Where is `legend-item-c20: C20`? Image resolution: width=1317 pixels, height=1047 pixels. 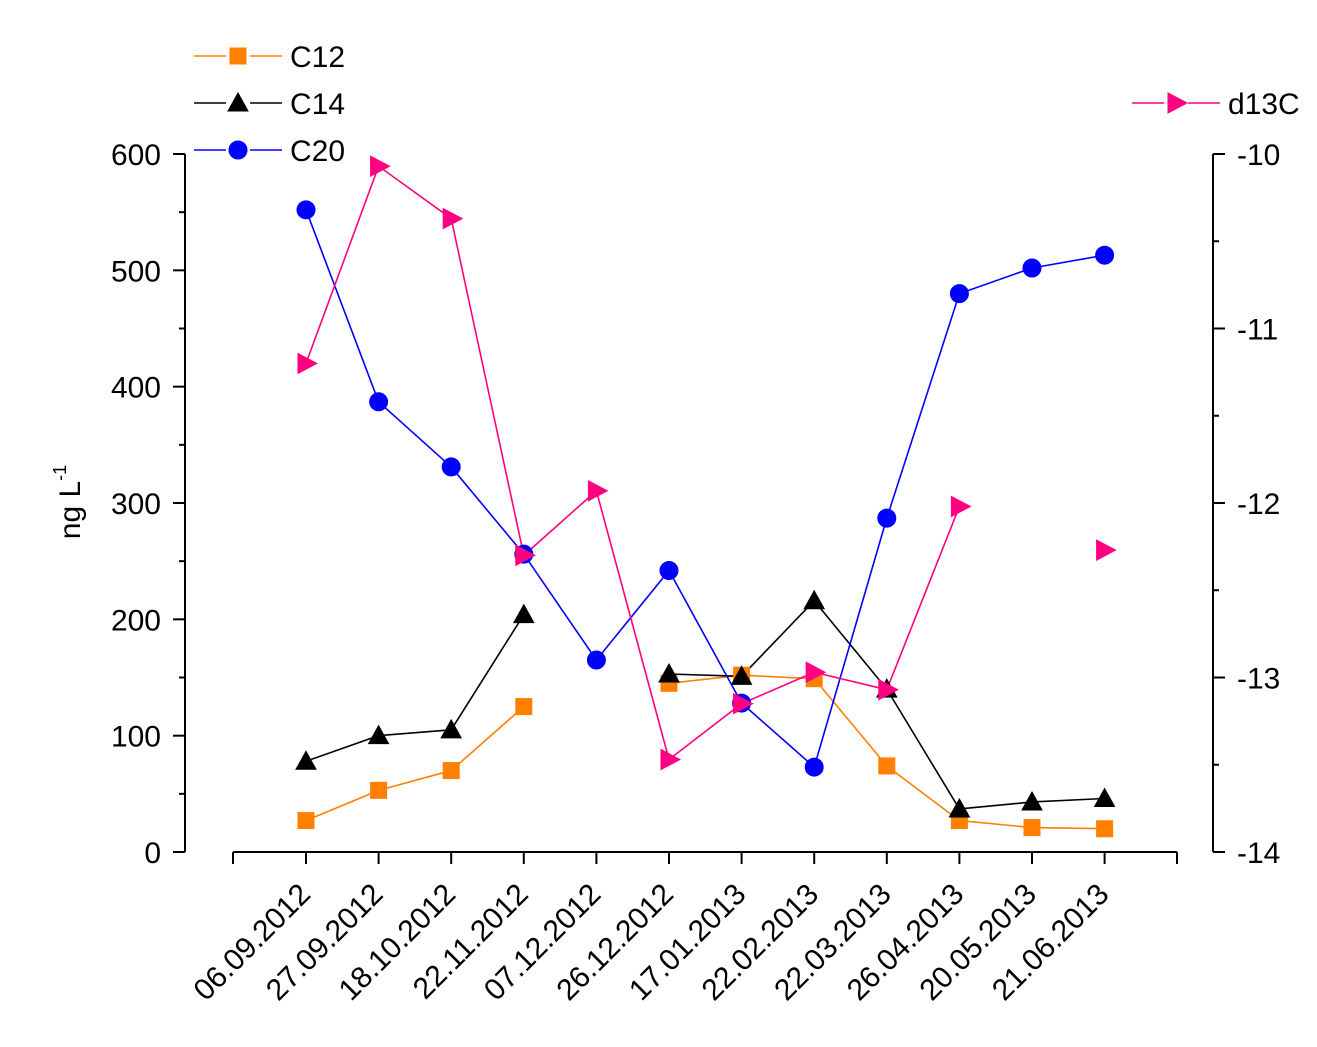
legend-item-c20: C20 is located at coordinates (269, 151).